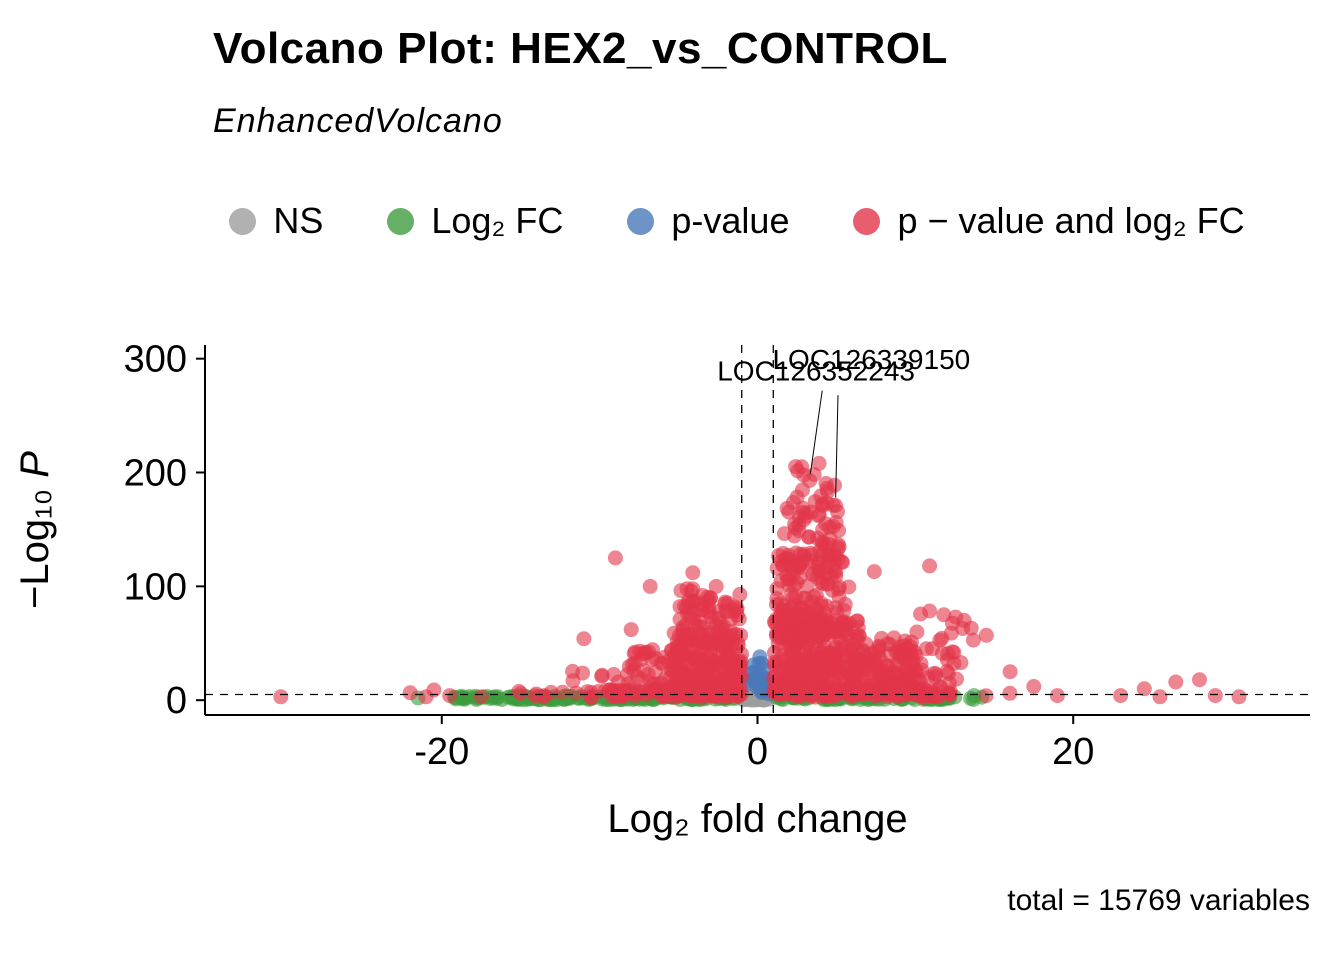  I want to click on plot-title: Volcano Plot: HEX2_vs_CONTROL, so click(580, 48).